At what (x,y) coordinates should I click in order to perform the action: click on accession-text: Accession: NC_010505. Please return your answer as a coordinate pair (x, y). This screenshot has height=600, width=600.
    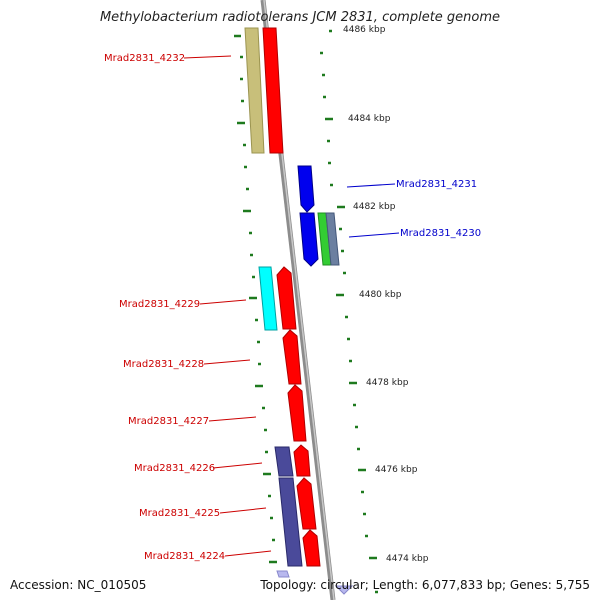
    Looking at the image, I should click on (78, 585).